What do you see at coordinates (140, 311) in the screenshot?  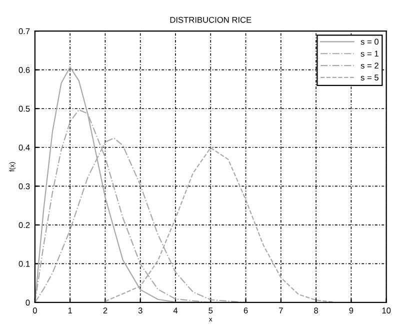 I see `x-tick-label: 3` at bounding box center [140, 311].